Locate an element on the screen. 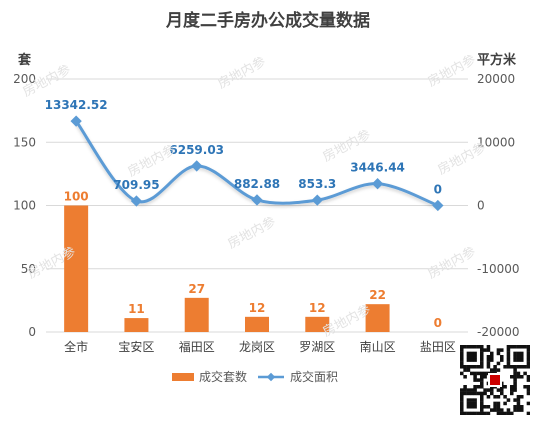  line-value-label: 853.3 is located at coordinates (317, 184).